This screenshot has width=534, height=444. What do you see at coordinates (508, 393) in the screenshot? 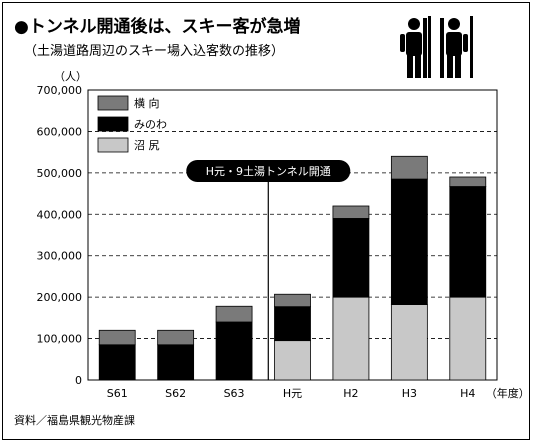
I see `x-unit-label: （年度）` at bounding box center [508, 393].